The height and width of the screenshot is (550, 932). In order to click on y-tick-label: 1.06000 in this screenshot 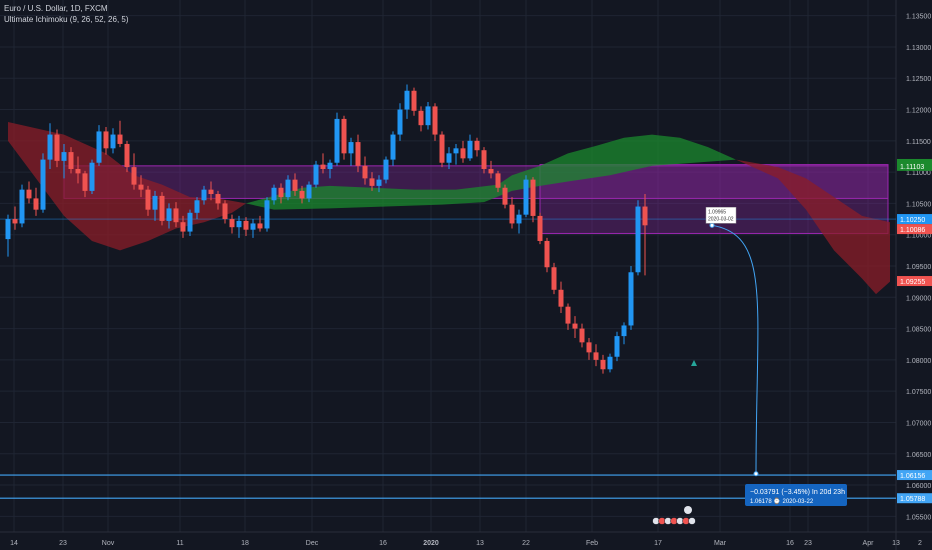, I will do `click(918, 486)`.